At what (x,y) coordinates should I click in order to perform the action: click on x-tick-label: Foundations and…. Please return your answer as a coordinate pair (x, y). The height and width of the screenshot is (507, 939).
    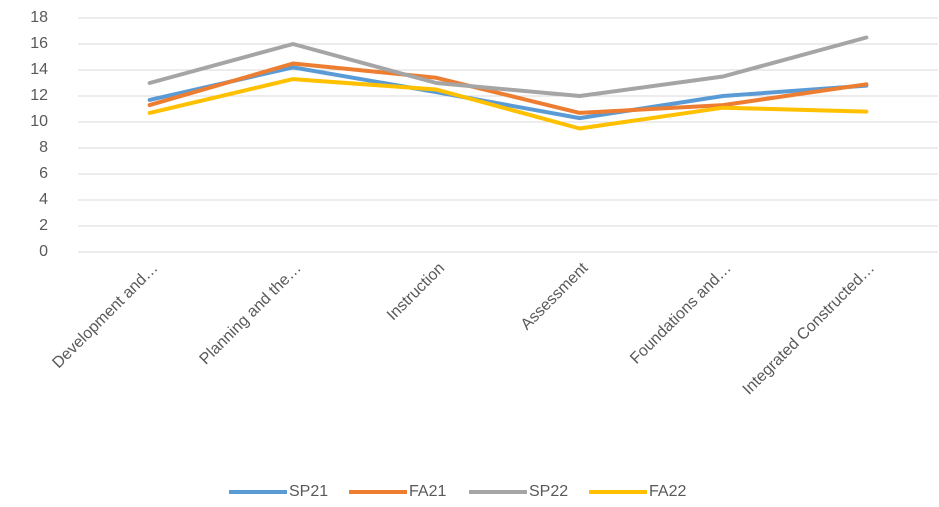
    Looking at the image, I should click on (681, 314).